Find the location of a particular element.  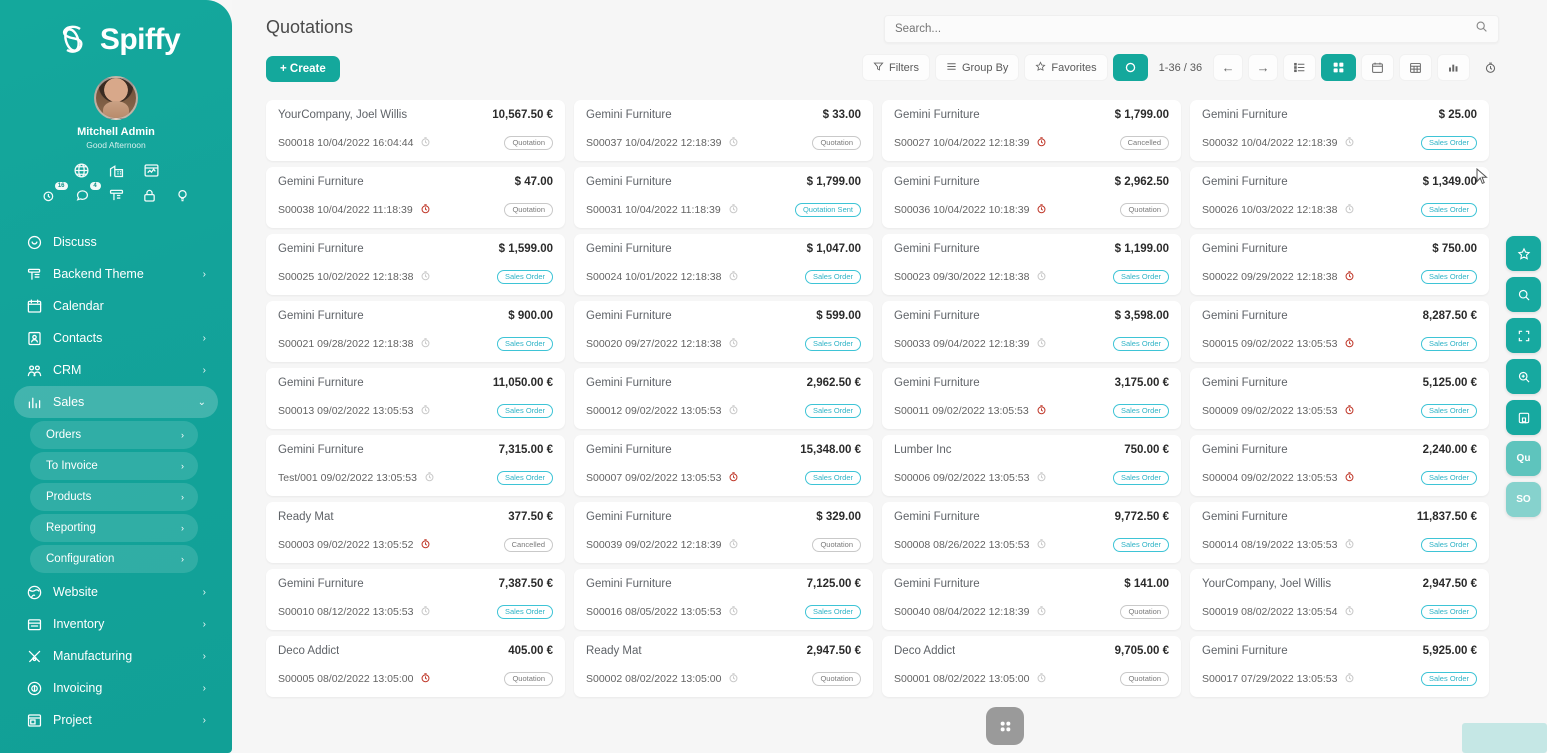

chevron-right-icon: › is located at coordinates (182, 435).